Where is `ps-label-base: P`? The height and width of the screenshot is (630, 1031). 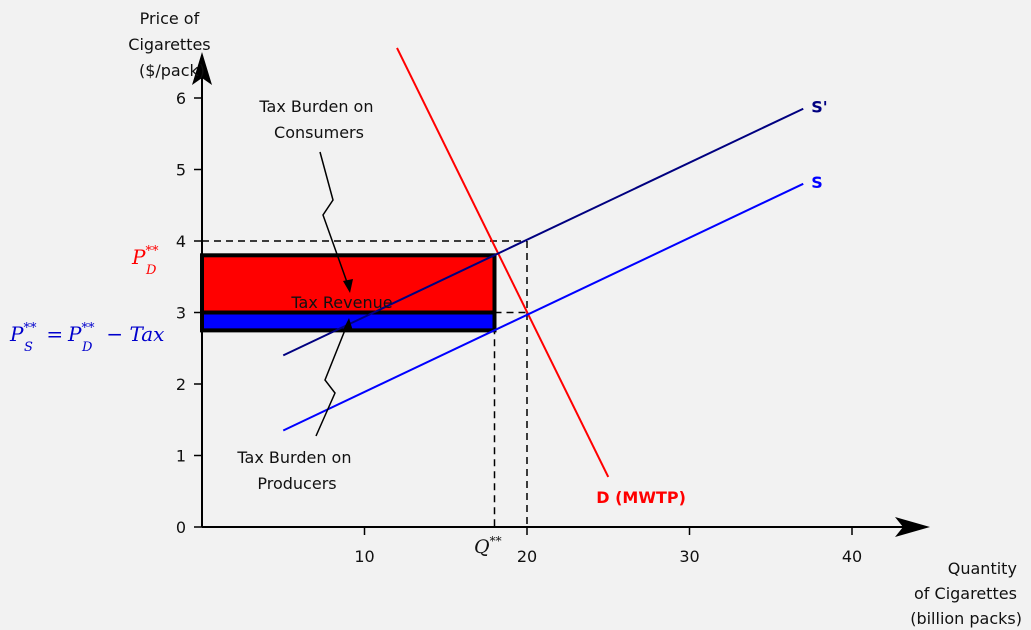
ps-label-base: P is located at coordinates (16, 334).